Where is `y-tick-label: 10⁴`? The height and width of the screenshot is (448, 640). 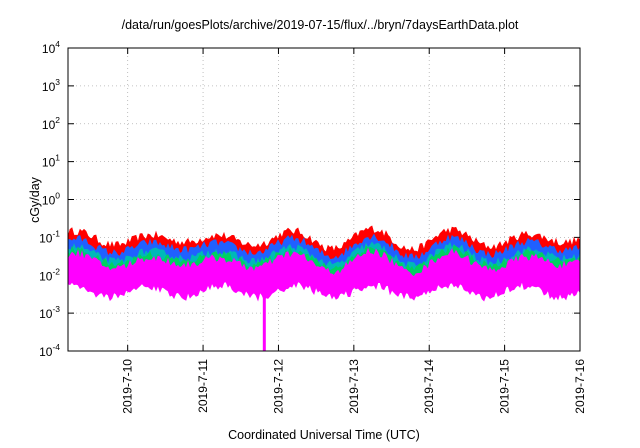 y-tick-label: 10⁴ is located at coordinates (51, 47).